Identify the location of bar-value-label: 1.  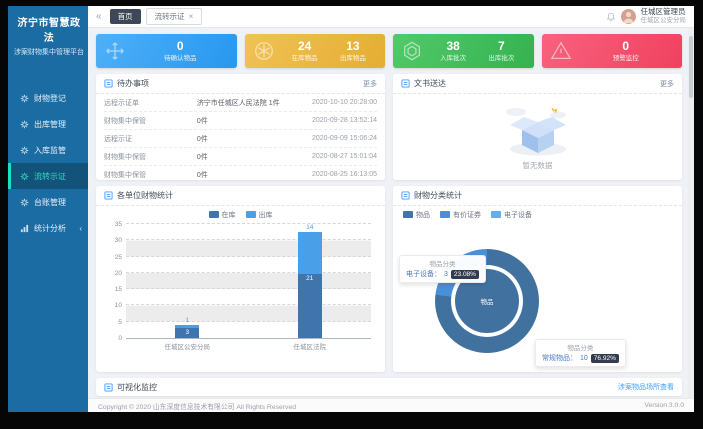
(187, 320).